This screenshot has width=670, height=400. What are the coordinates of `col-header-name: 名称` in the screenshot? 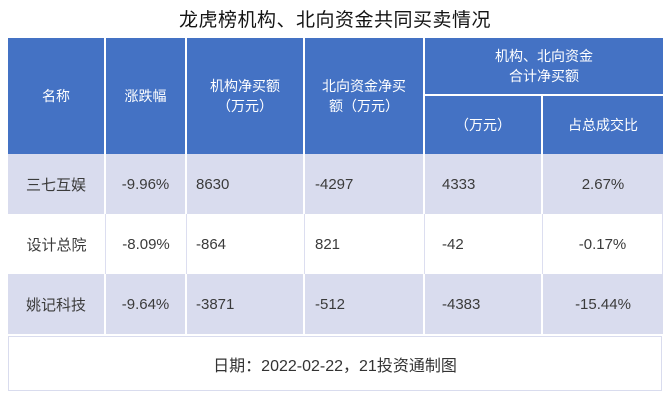 It's located at (57, 96).